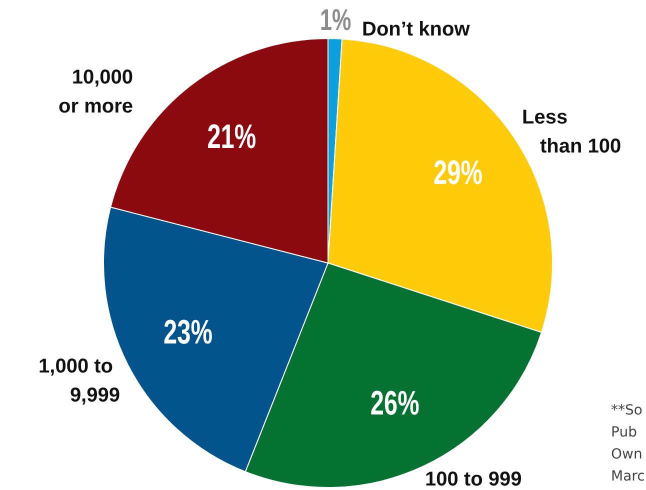  I want to click on slice-label: Don’t know, so click(416, 29).